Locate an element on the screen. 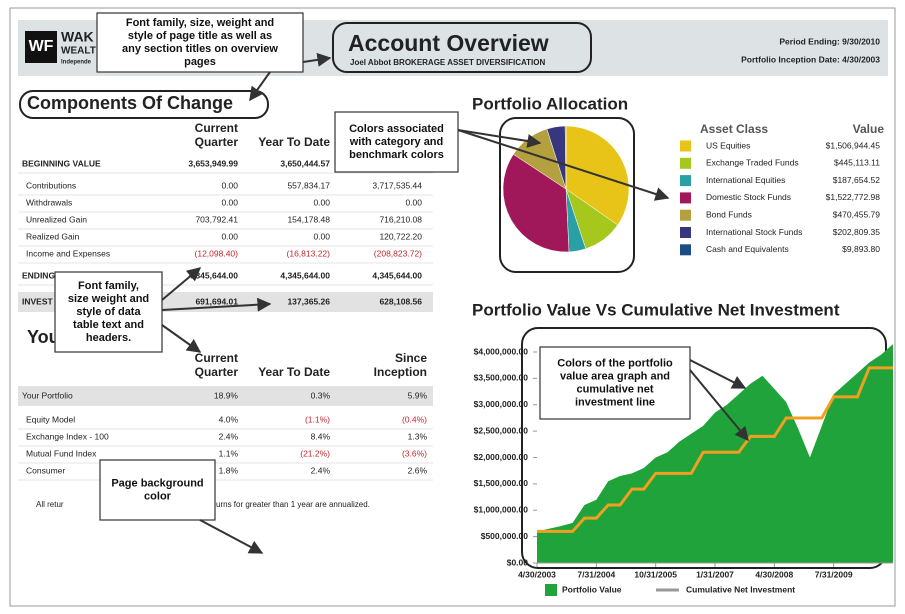 This screenshot has height=614, width=905. legend-value: $1,522,772.98 is located at coordinates (853, 197).